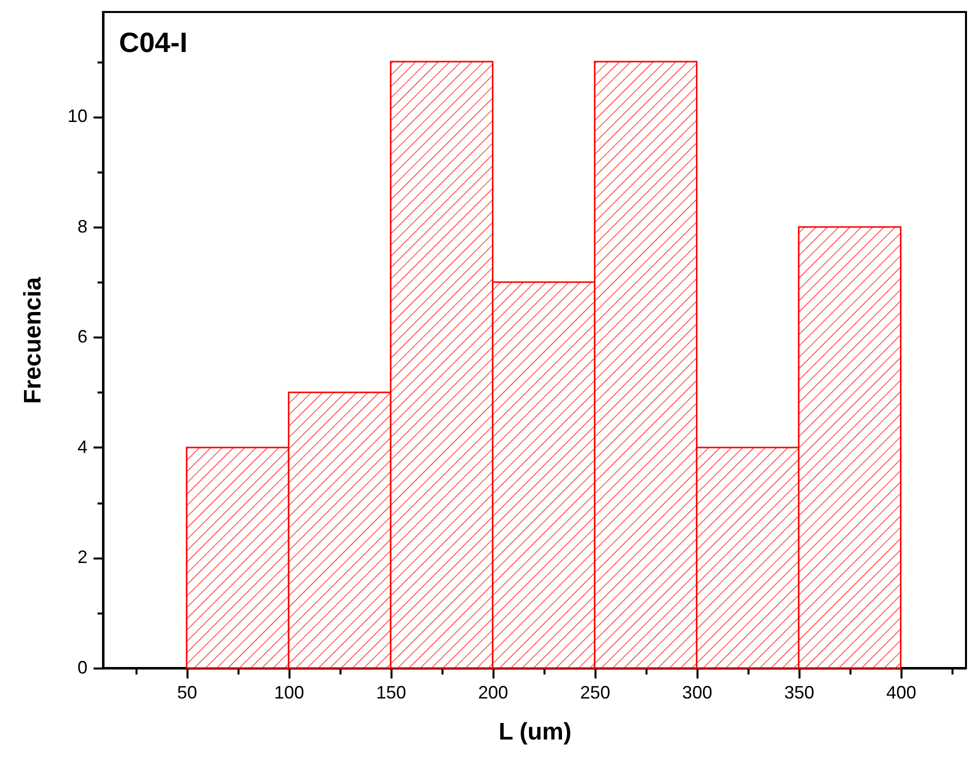  Describe the element at coordinates (82, 446) in the screenshot. I see `y-tick-label: 4` at that location.